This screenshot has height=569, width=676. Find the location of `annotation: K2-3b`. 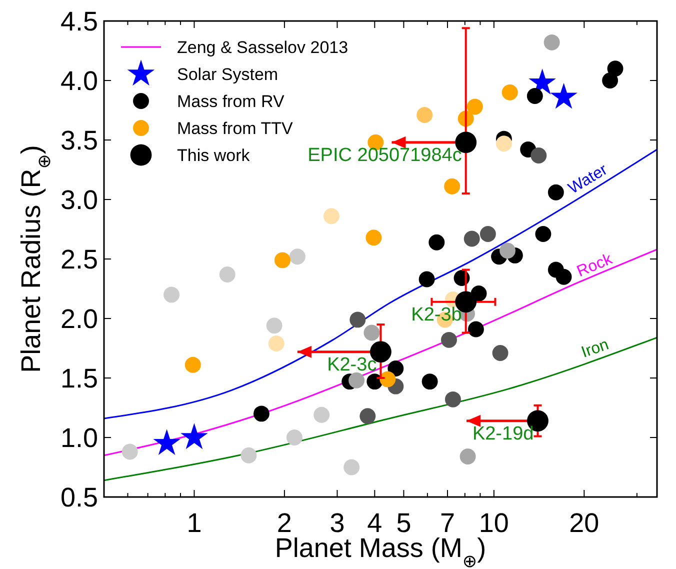

annotation: K2-3b is located at coordinates (436, 315).